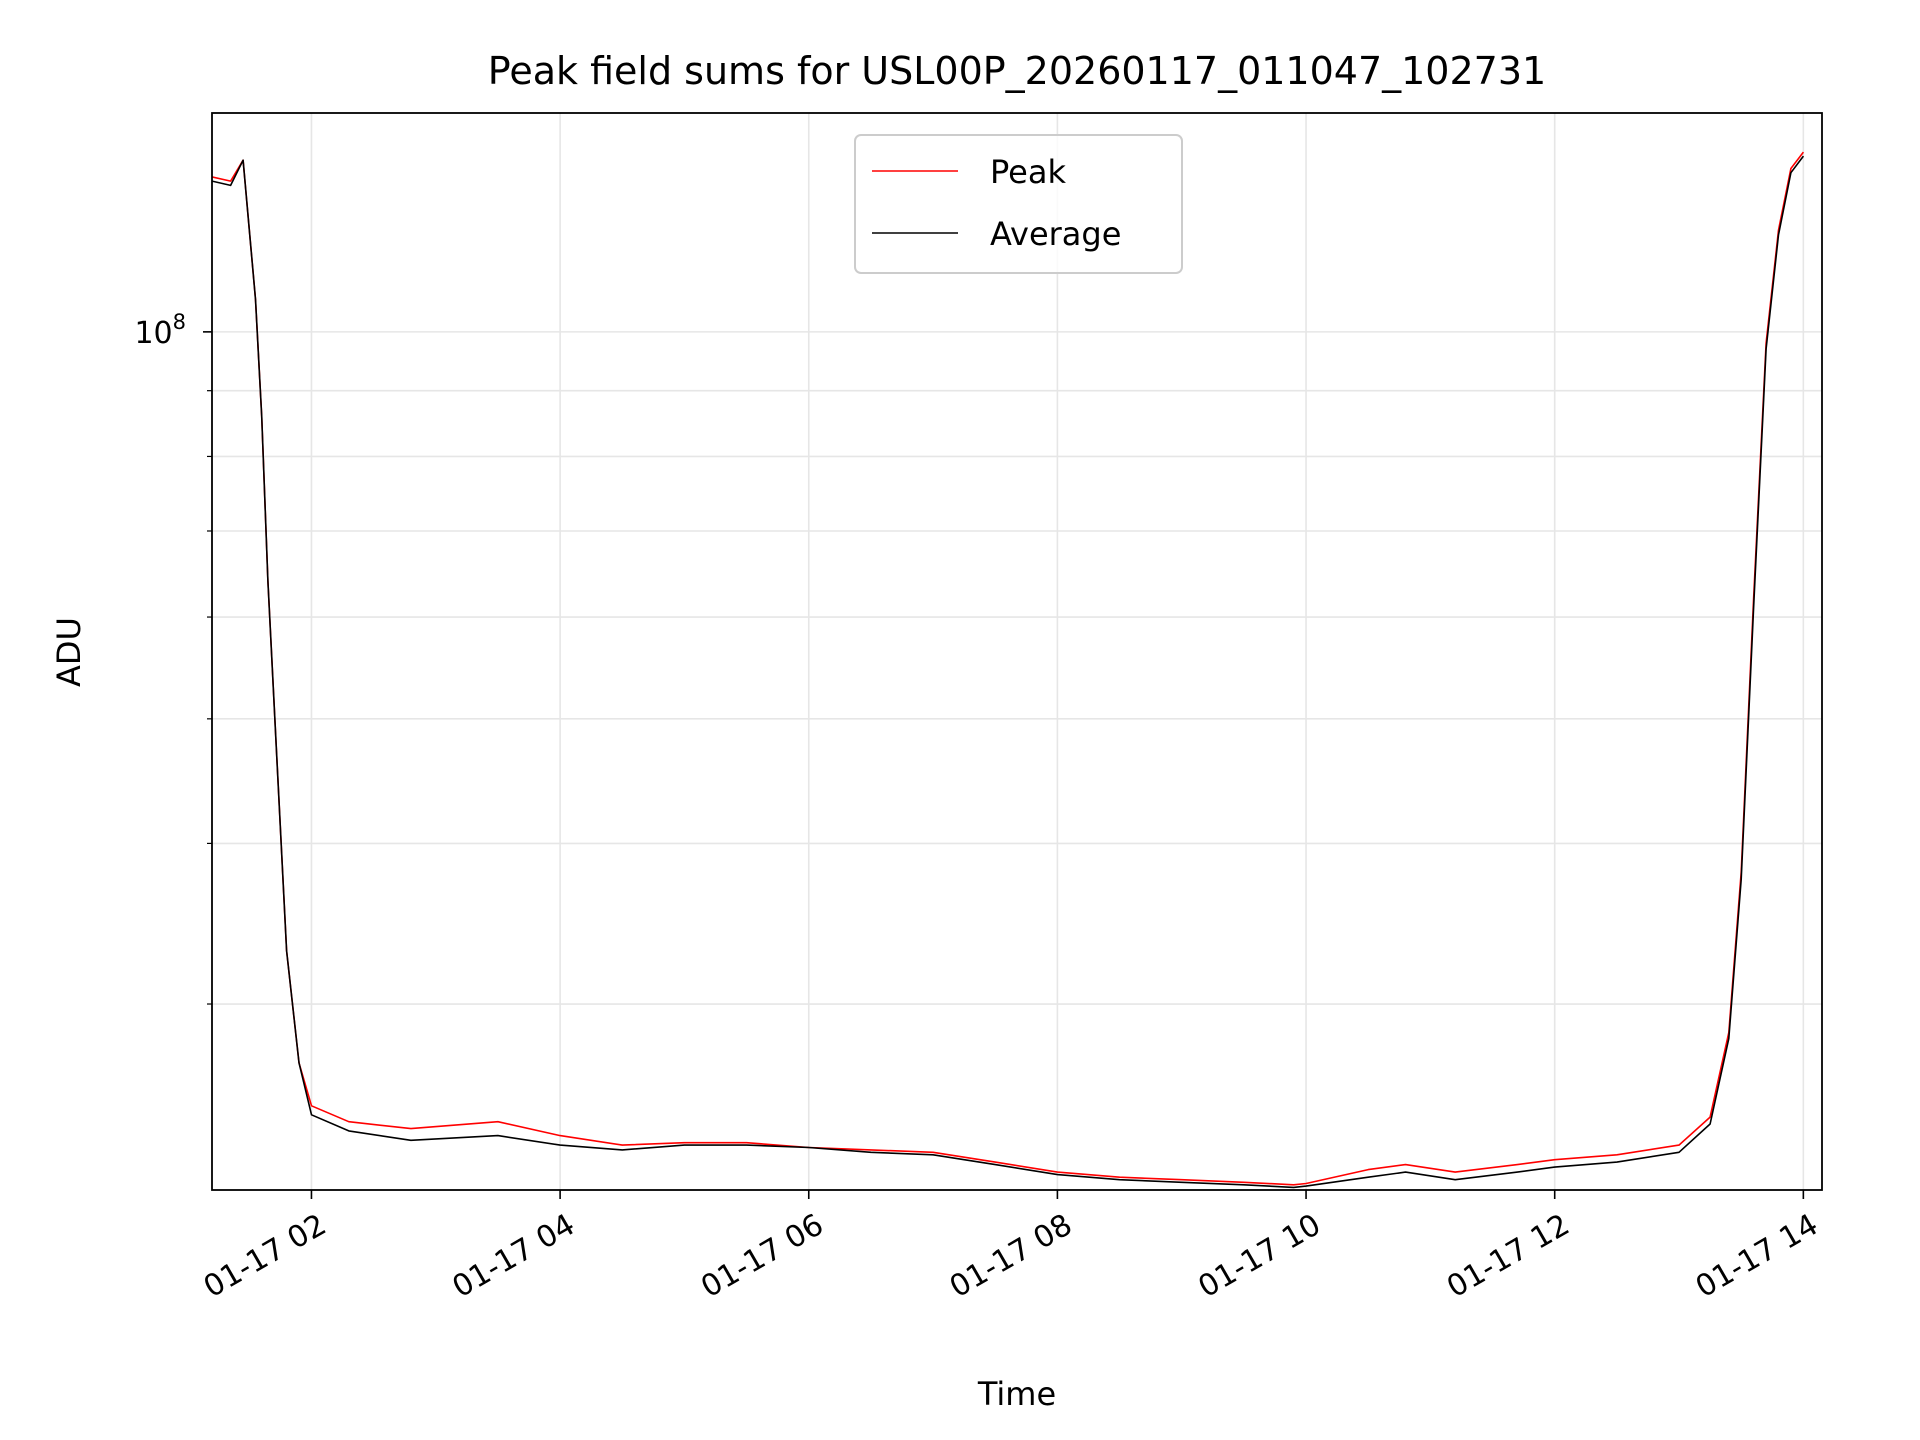 The height and width of the screenshot is (1440, 1920). Describe the element at coordinates (1055, 234) in the screenshot. I see `legend-average-label: Average` at that location.